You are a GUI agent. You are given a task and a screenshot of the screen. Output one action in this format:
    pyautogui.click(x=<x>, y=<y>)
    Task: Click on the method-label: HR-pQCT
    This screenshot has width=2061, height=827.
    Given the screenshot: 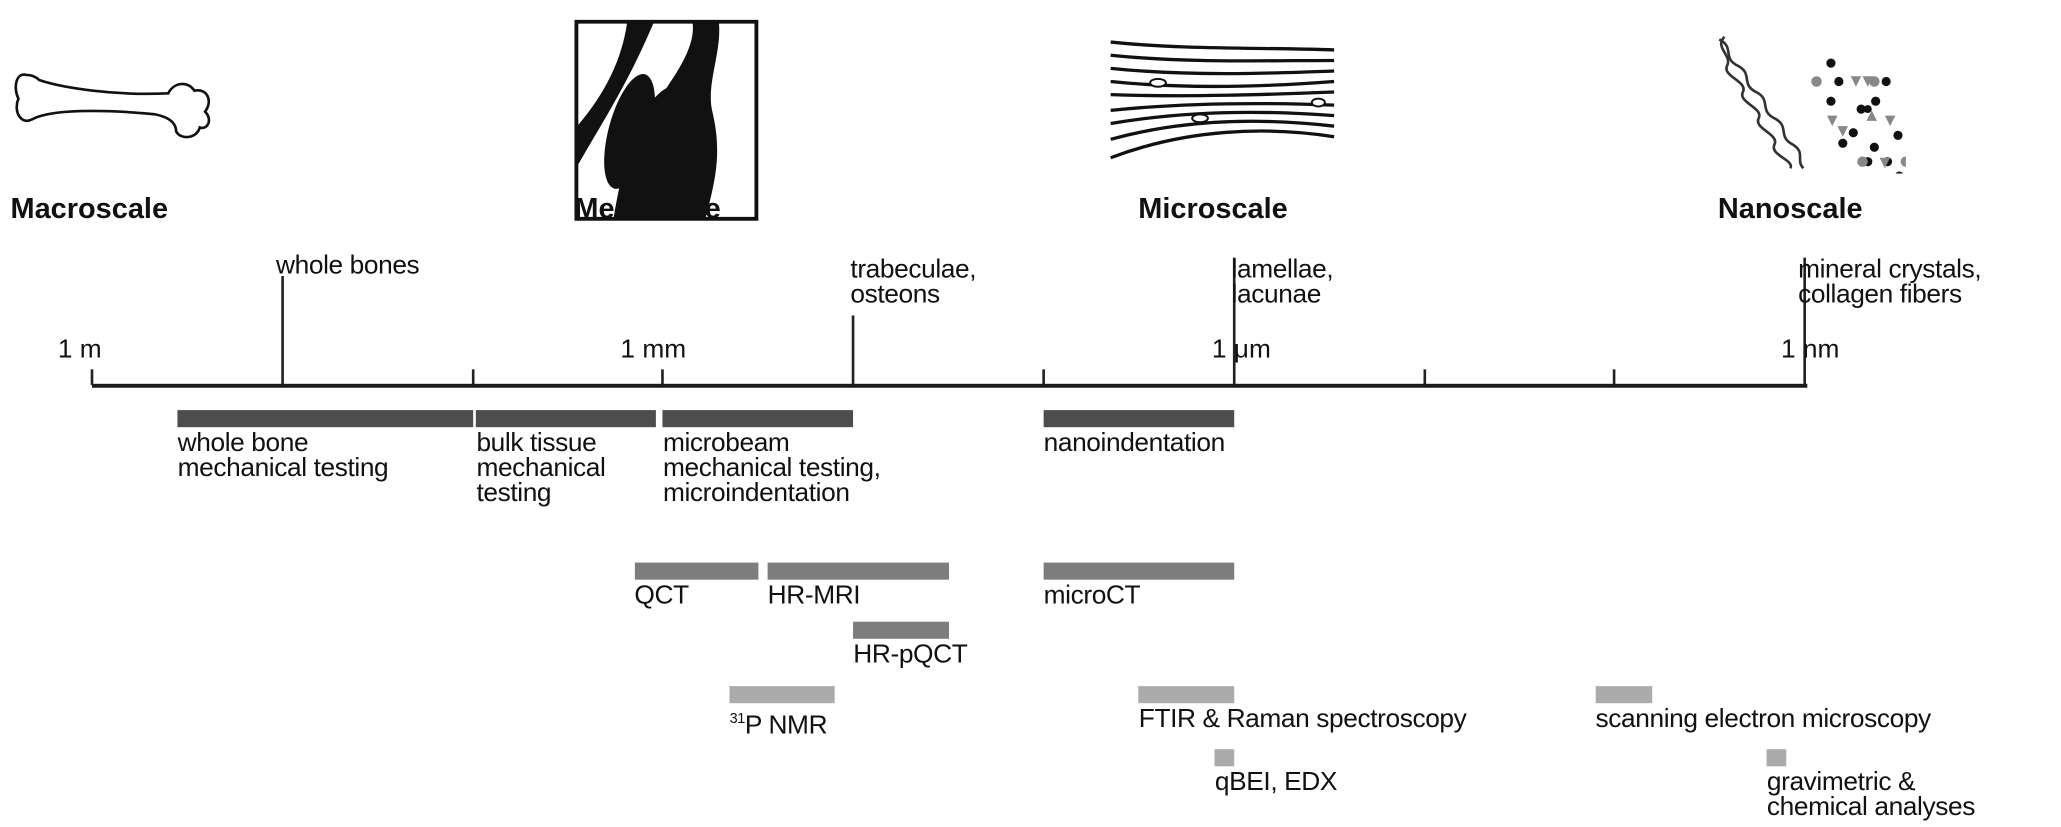 What is the action you would take?
    pyautogui.click(x=910, y=655)
    